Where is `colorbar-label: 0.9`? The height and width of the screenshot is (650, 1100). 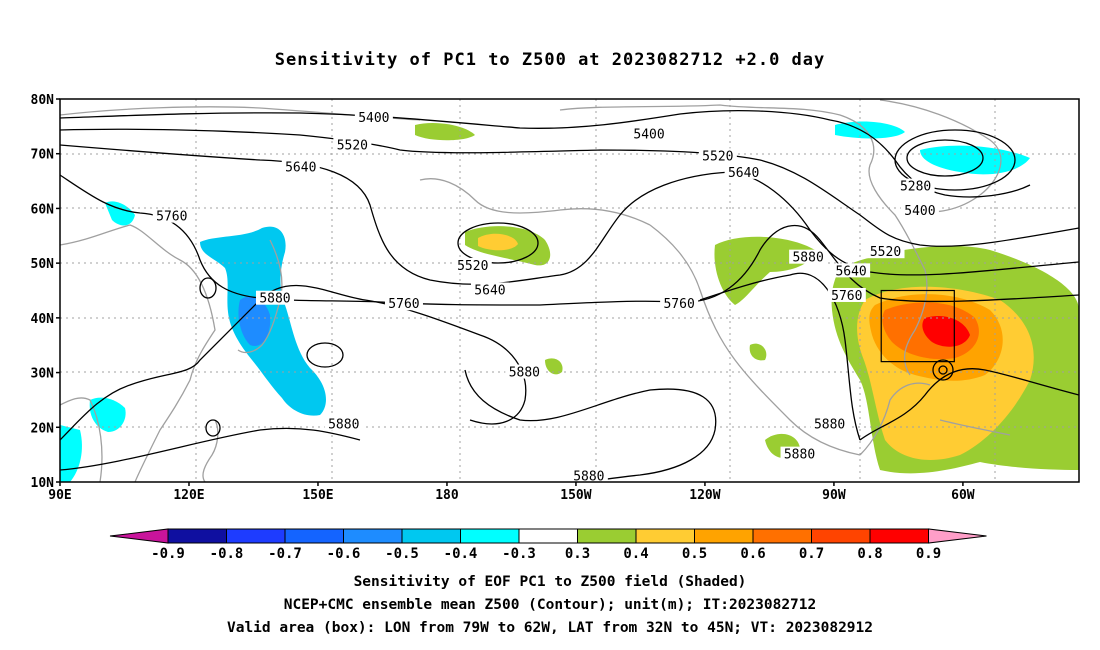
colorbar-label: 0.9 is located at coordinates (928, 554).